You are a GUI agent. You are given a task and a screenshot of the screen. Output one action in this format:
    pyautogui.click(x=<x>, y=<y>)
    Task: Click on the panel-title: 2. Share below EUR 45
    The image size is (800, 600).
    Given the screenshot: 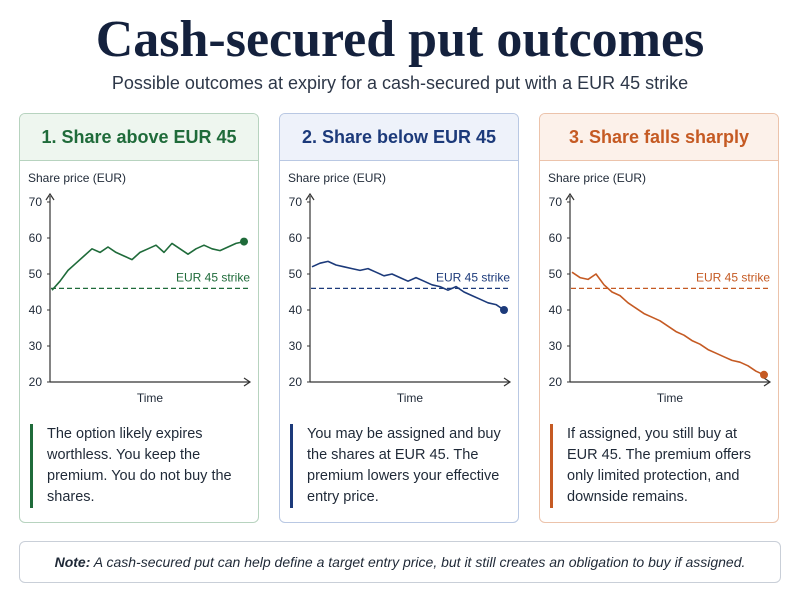 What is the action you would take?
    pyautogui.click(x=399, y=137)
    